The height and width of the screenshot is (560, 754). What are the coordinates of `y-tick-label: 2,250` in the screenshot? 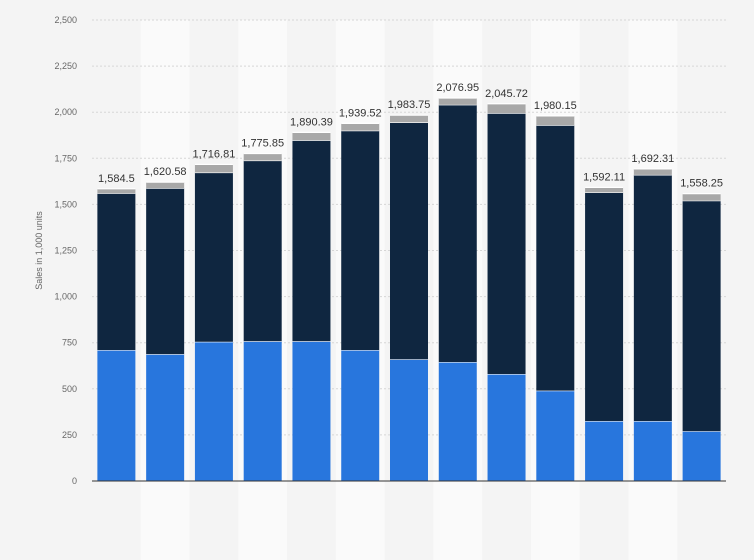 It's located at (65, 66).